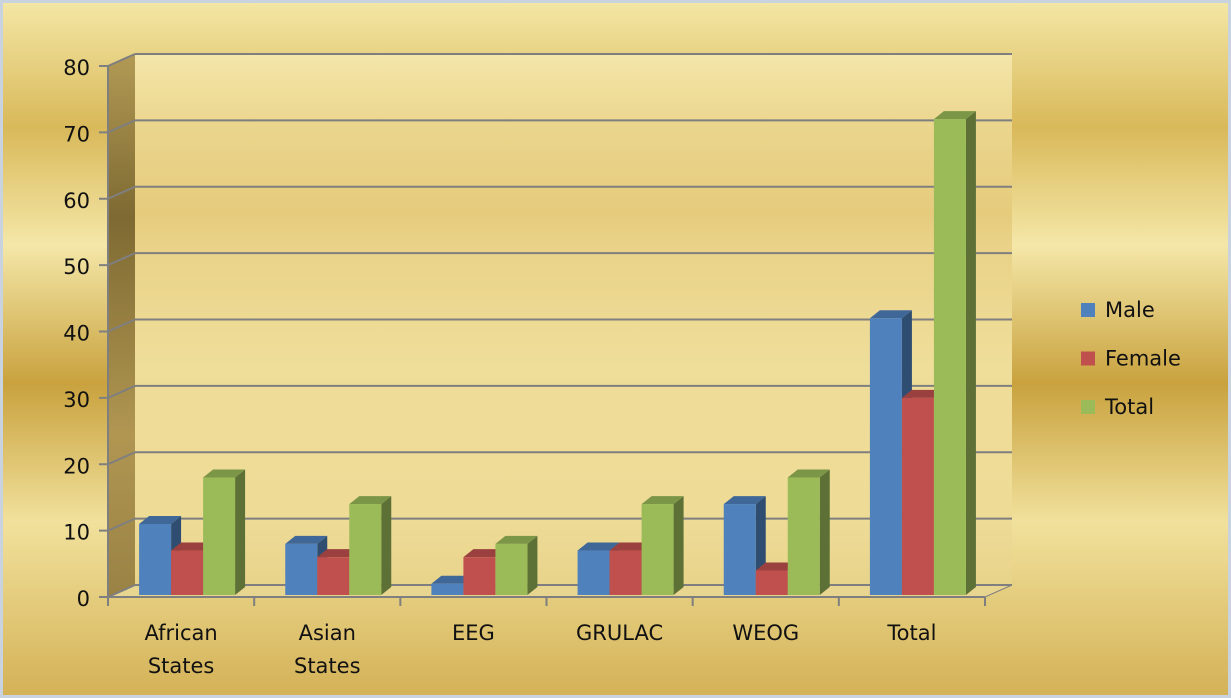  What do you see at coordinates (76, 201) in the screenshot?
I see `y-tick-label: 60` at bounding box center [76, 201].